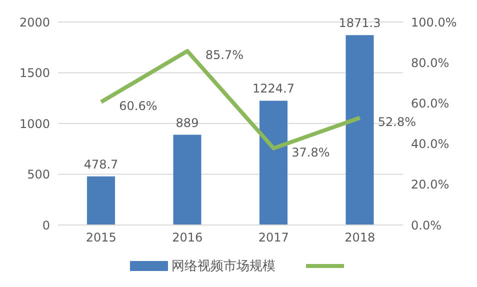  I want to click on x-tick-label: 2017, so click(273, 237).